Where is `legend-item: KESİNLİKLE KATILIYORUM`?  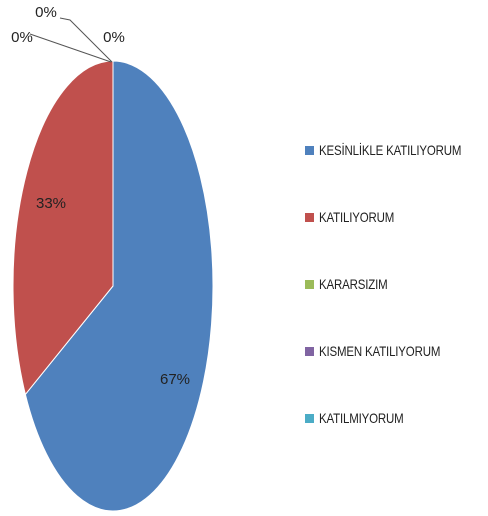
legend-item: KESİNLİKLE KATILIYORUM is located at coordinates (395, 150).